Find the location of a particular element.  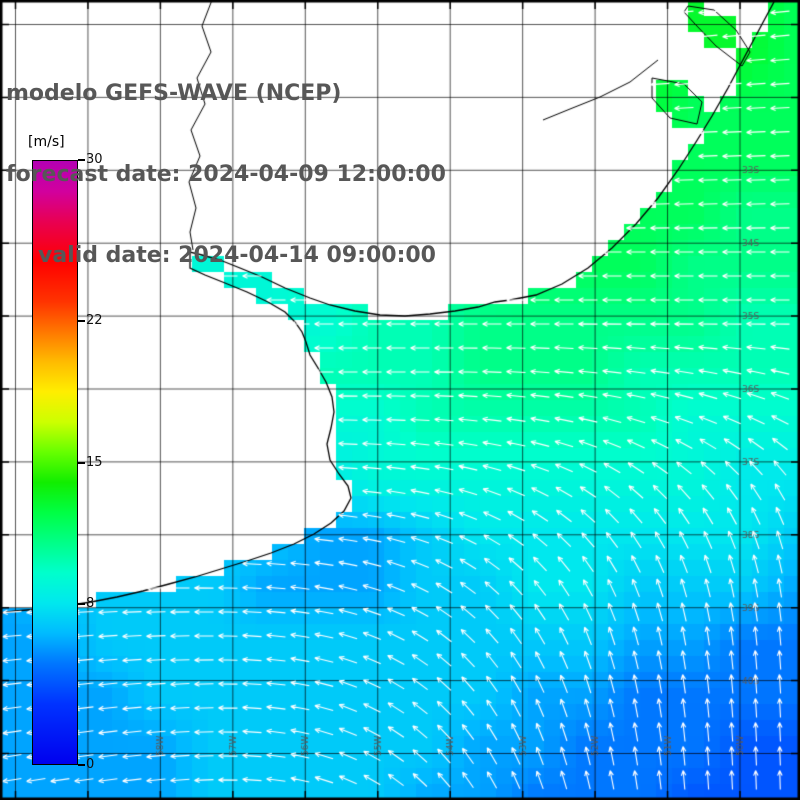

forecast-date-label: forecast date: 2024-04-09 12:00:00 is located at coordinates (226, 174).